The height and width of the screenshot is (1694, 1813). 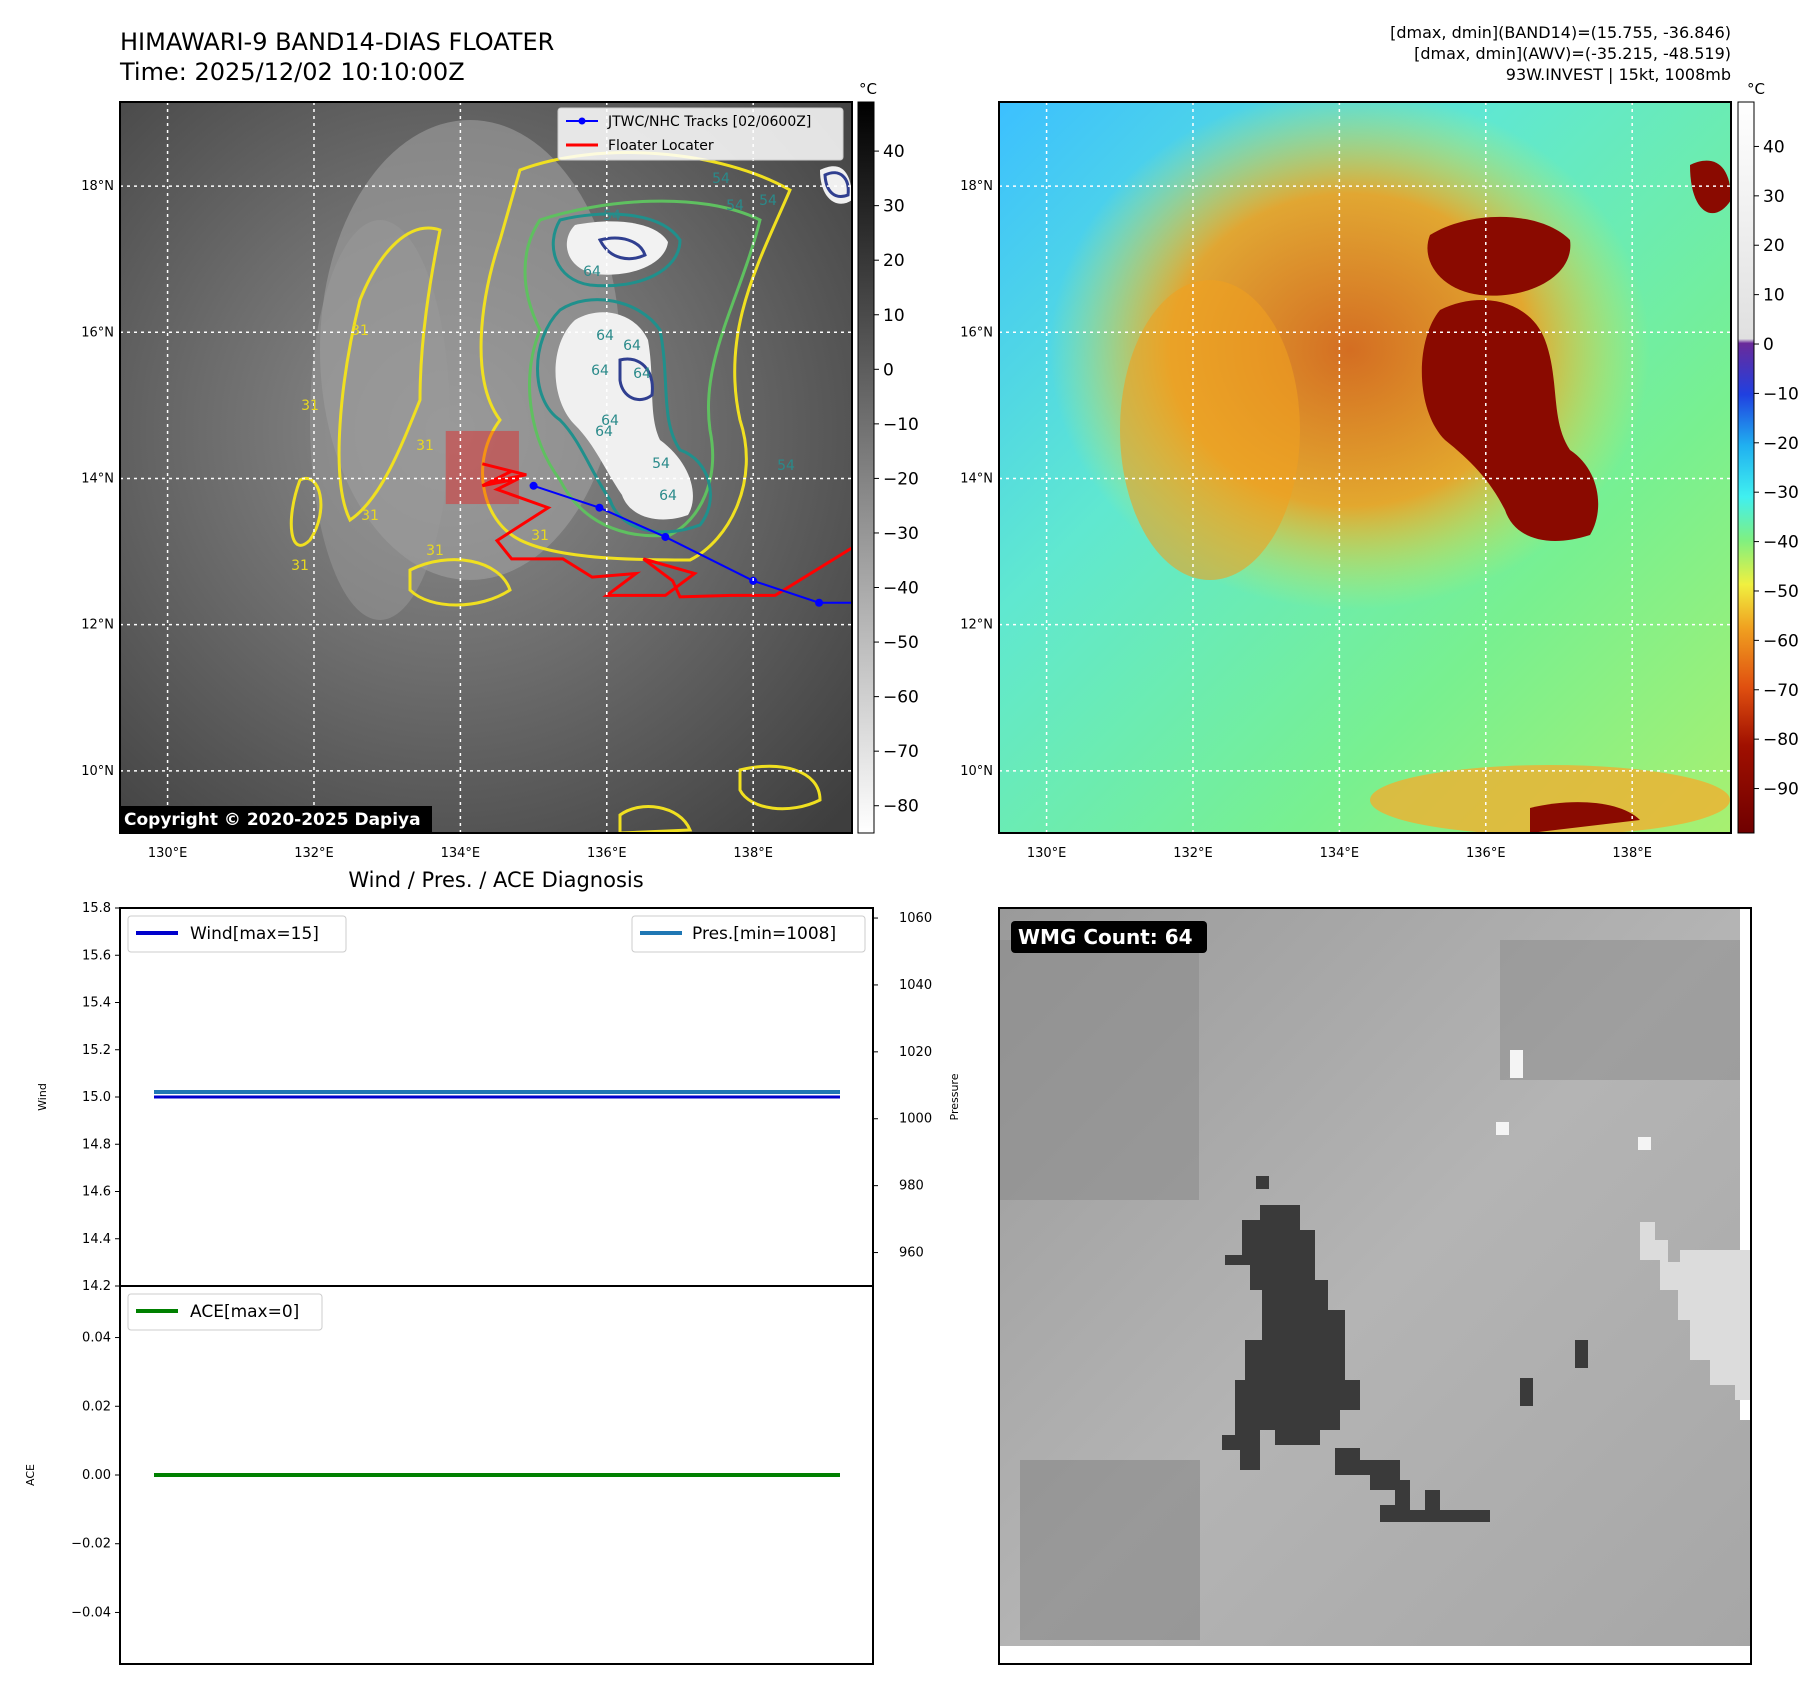 What do you see at coordinates (292, 72) in the screenshot?
I see `figure-time: Time: 2025/12/02 10:10:00Z` at bounding box center [292, 72].